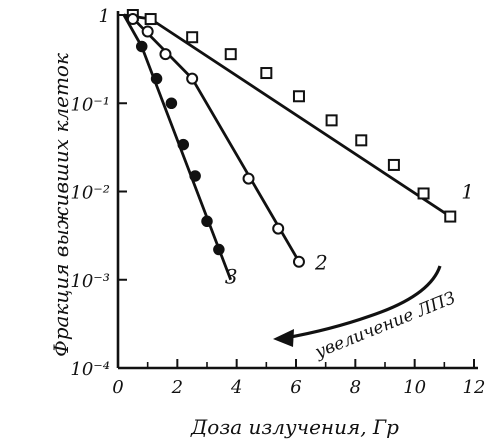 The image size is (486, 445). Describe the element at coordinates (295, 387) in the screenshot. I see `x-tick-label: 6` at that location.